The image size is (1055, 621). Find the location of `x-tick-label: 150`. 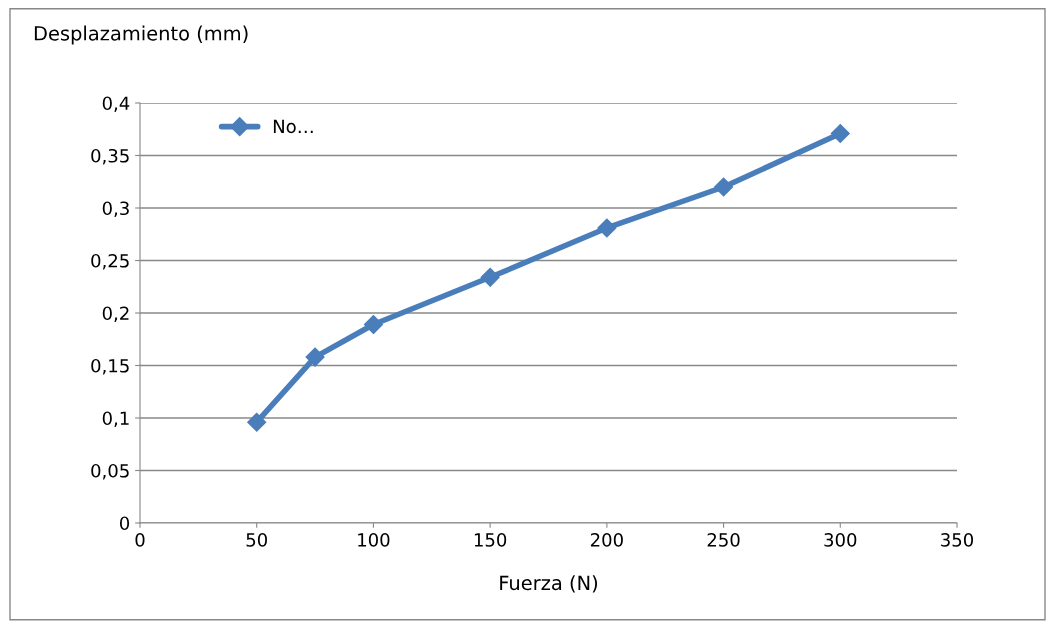

x-tick-label: 150 is located at coordinates (490, 540).